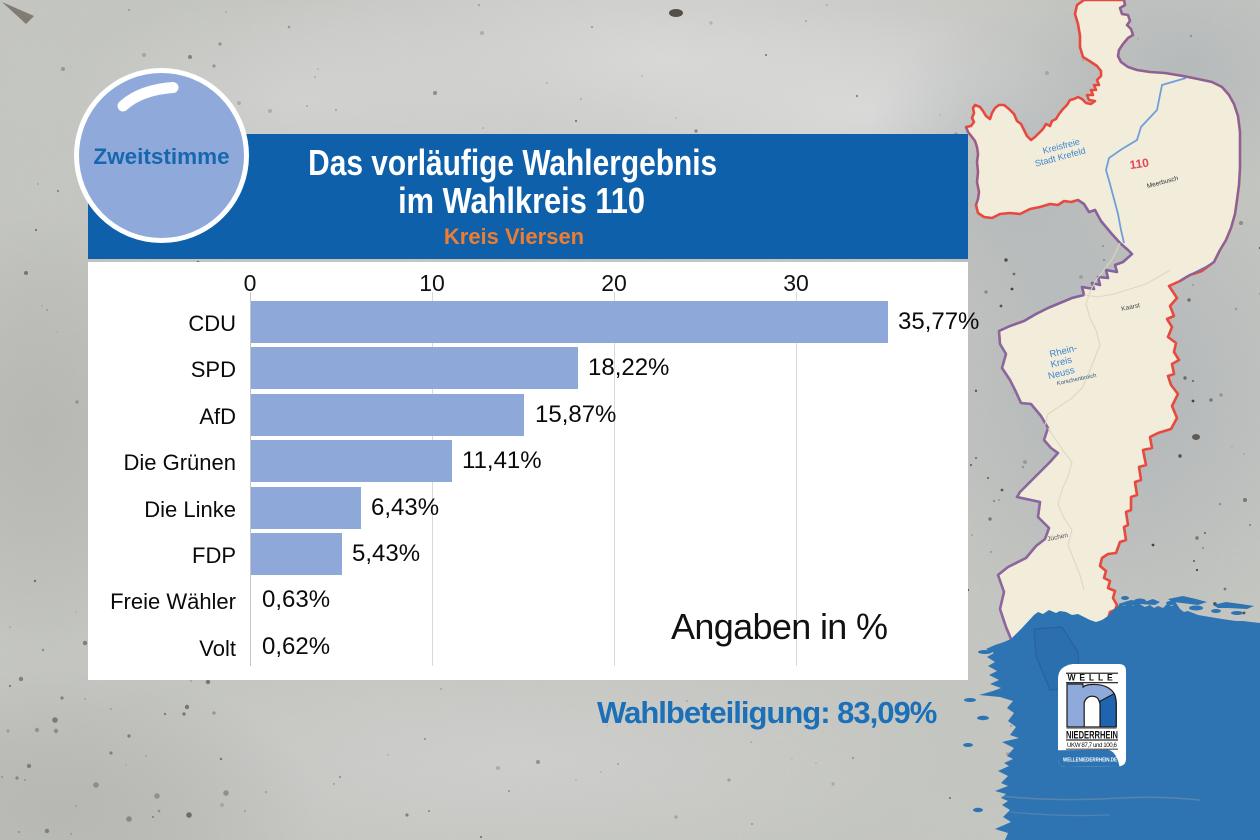 Image resolution: width=1260 pixels, height=840 pixels. What do you see at coordinates (1131, 307) in the screenshot?
I see `svg-text: Kaarst` at bounding box center [1131, 307].